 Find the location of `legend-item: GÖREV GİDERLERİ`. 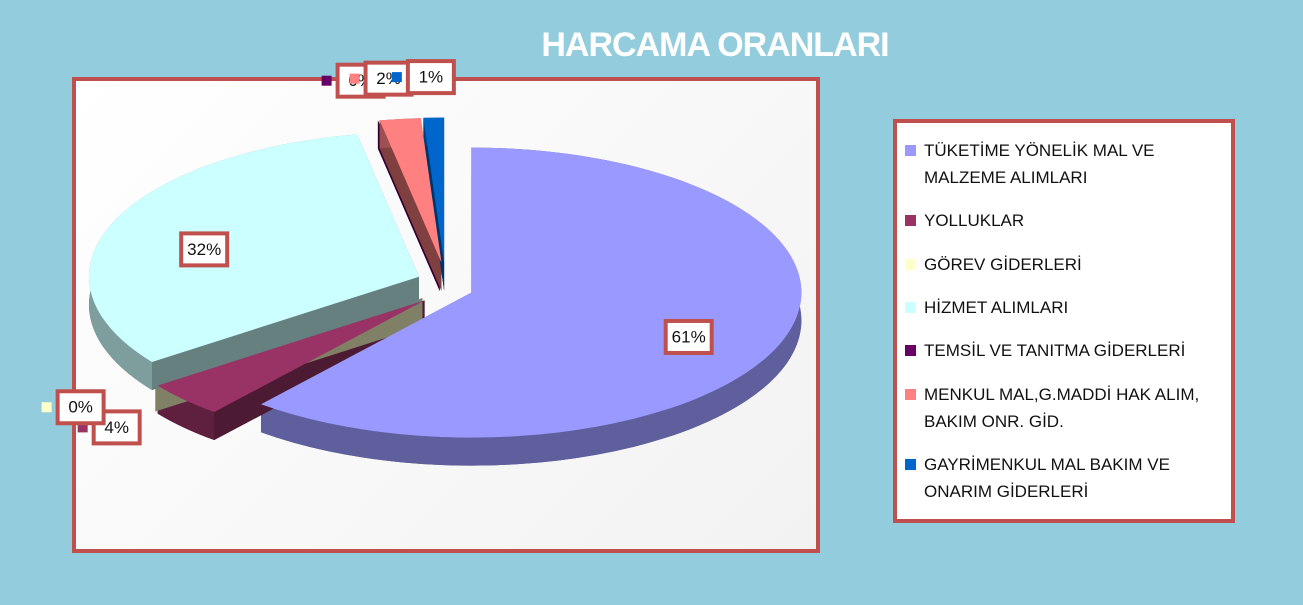

legend-item: GÖREV GİDERLERİ is located at coordinates (1064, 264).